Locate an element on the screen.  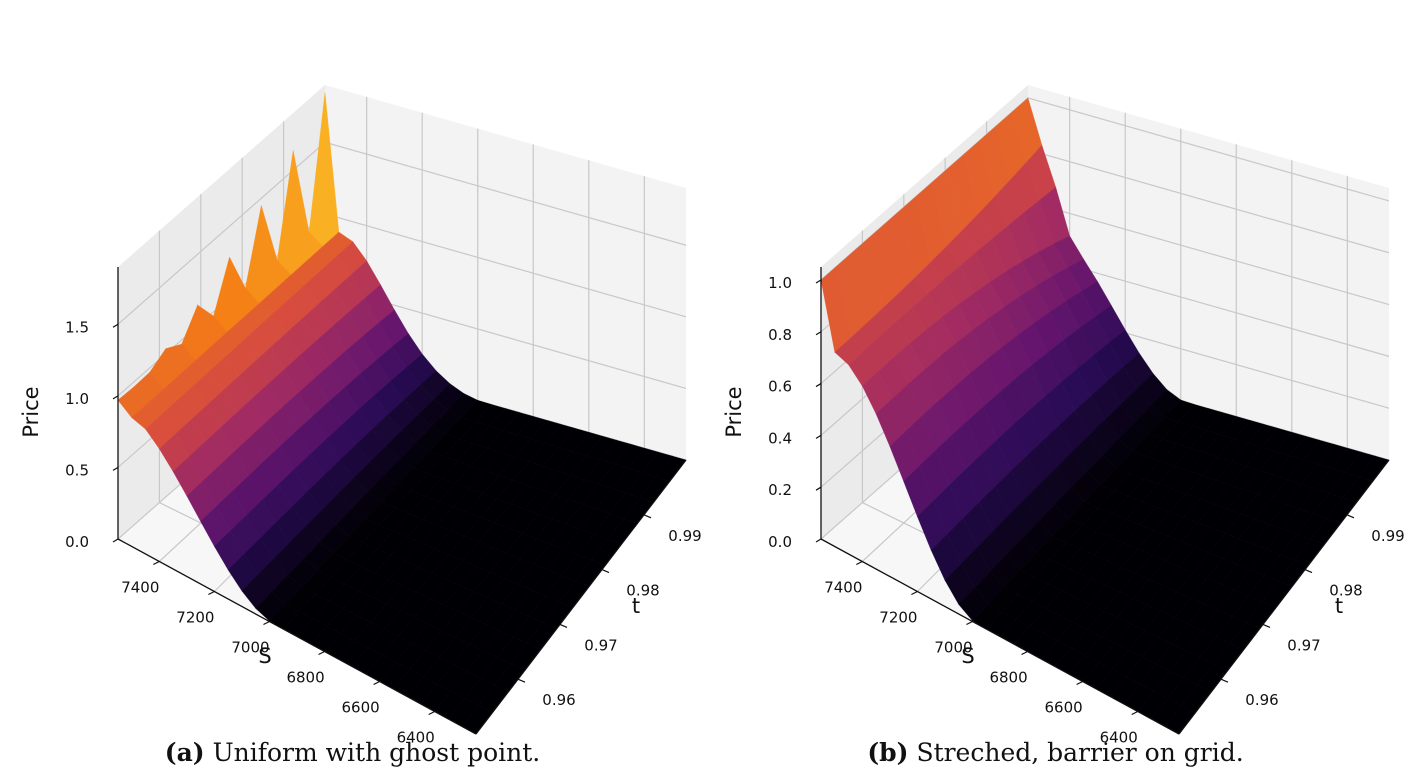
z-tick-label: 0.6 is located at coordinates (780, 387).